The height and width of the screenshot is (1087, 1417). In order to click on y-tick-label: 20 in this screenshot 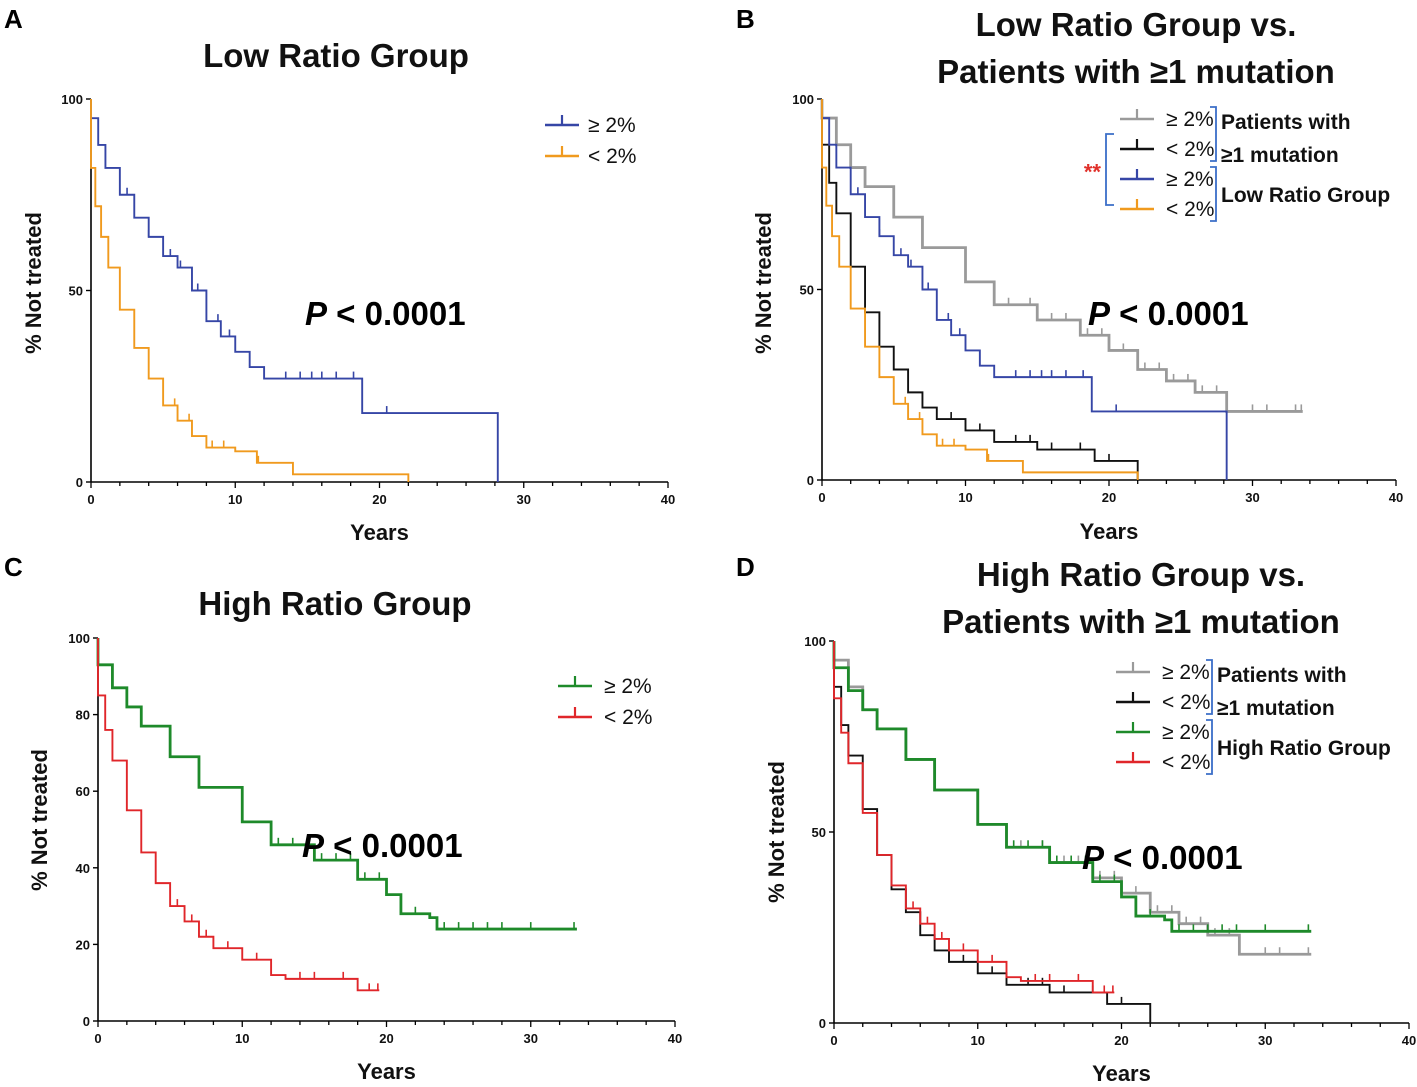, I will do `click(83, 944)`.